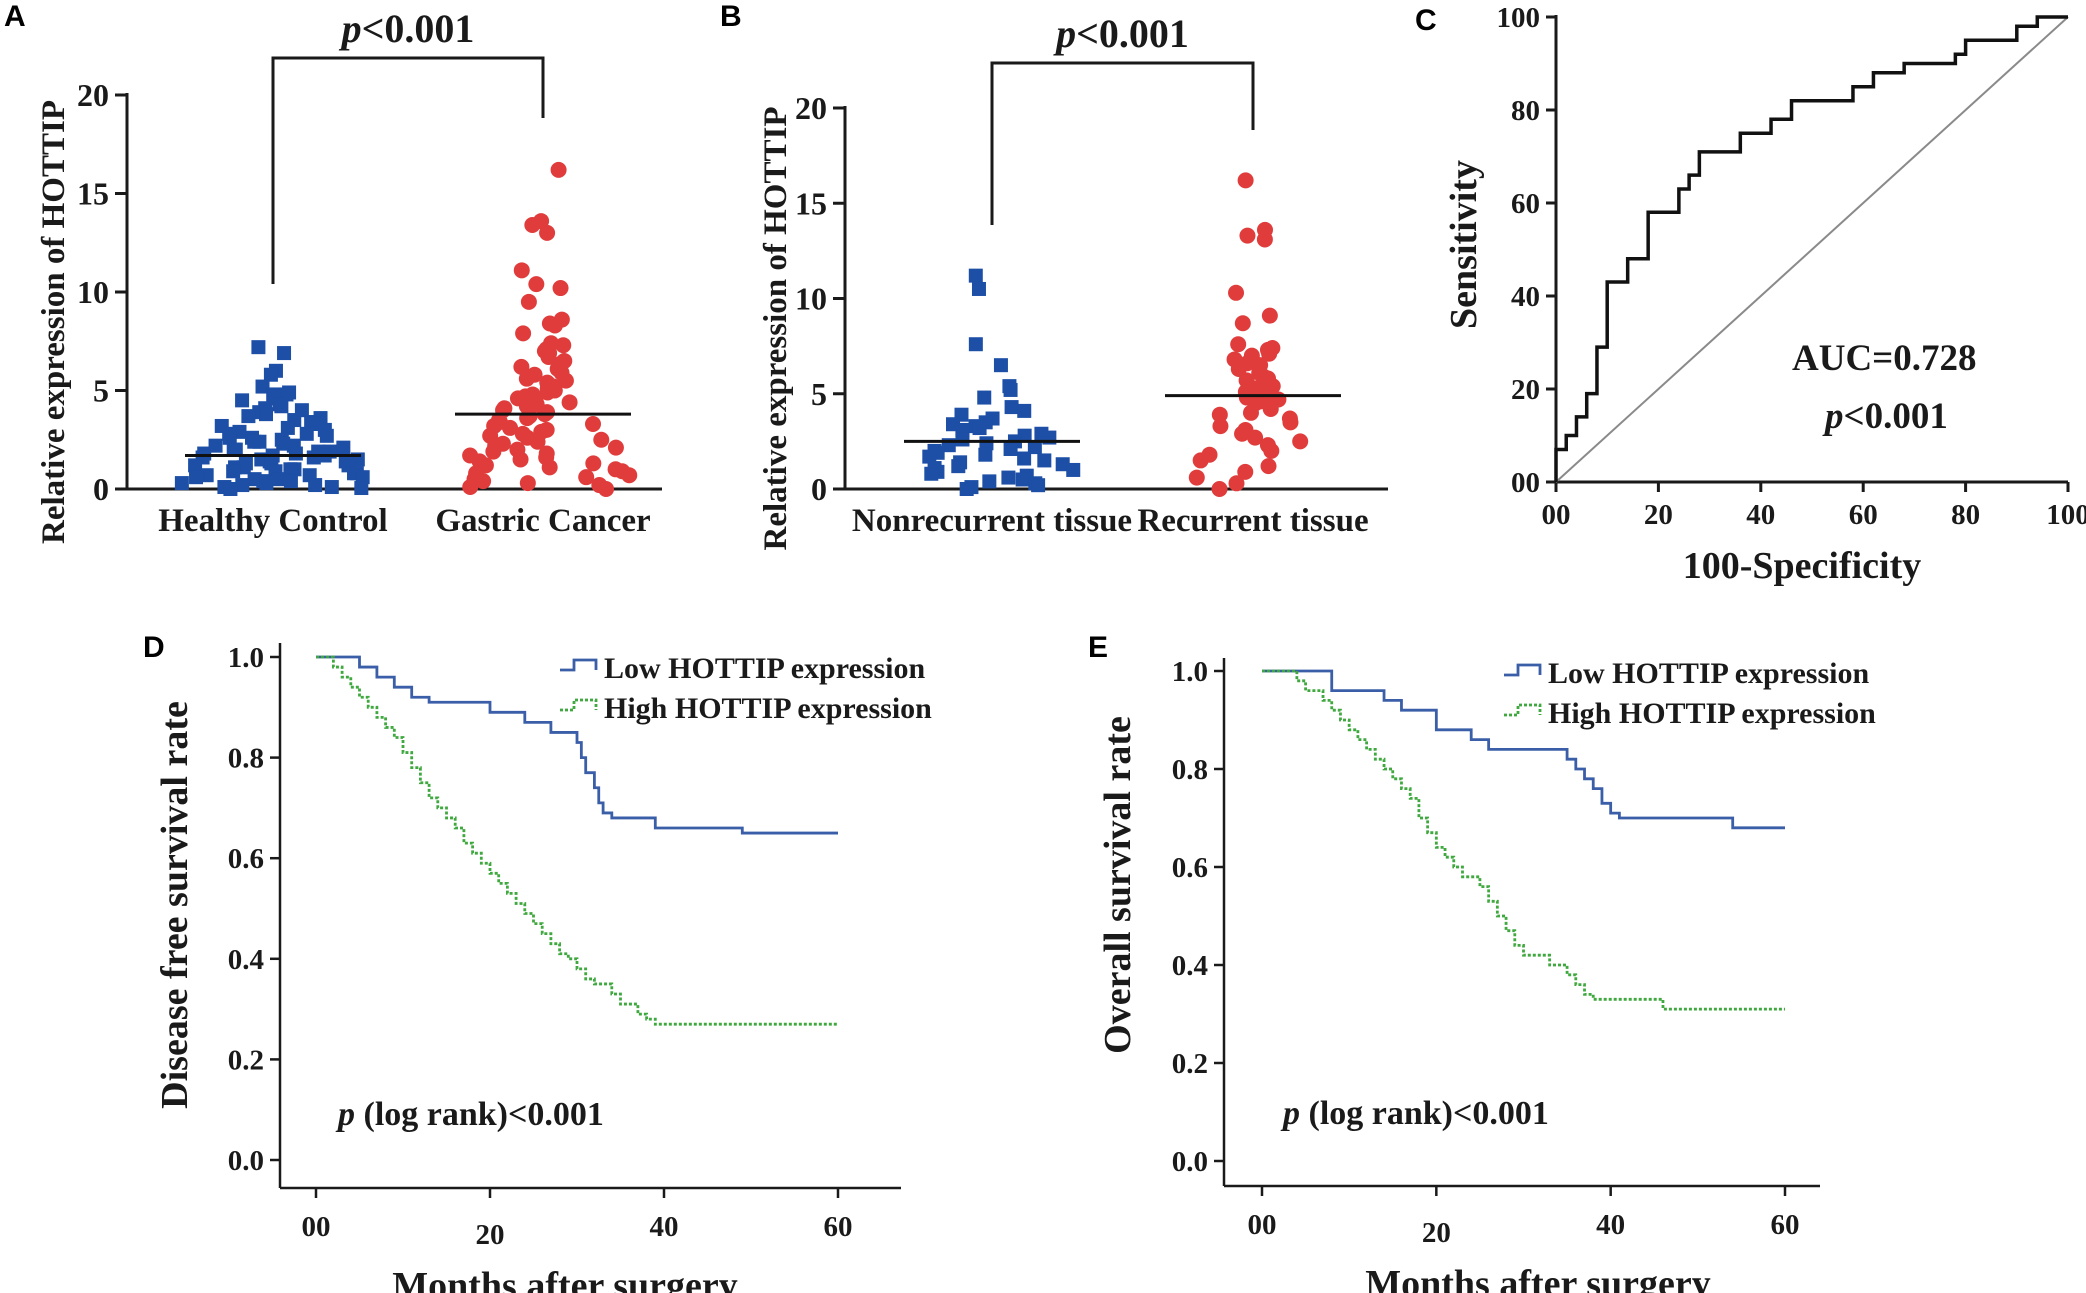 The height and width of the screenshot is (1293, 2086). I want to click on x-category-label: Nonrecurrent tissue, so click(992, 521).